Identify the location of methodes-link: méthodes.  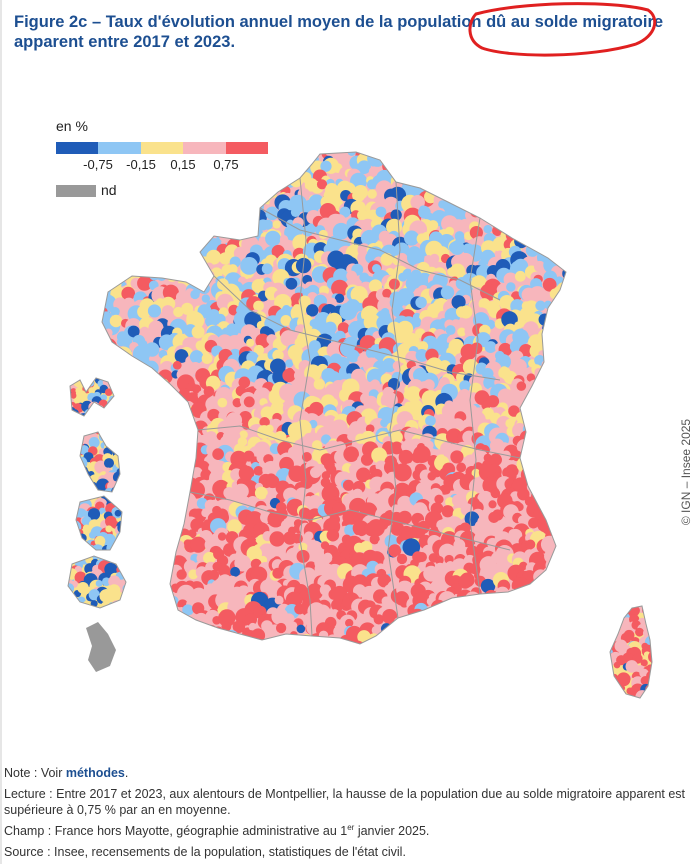
(95, 773).